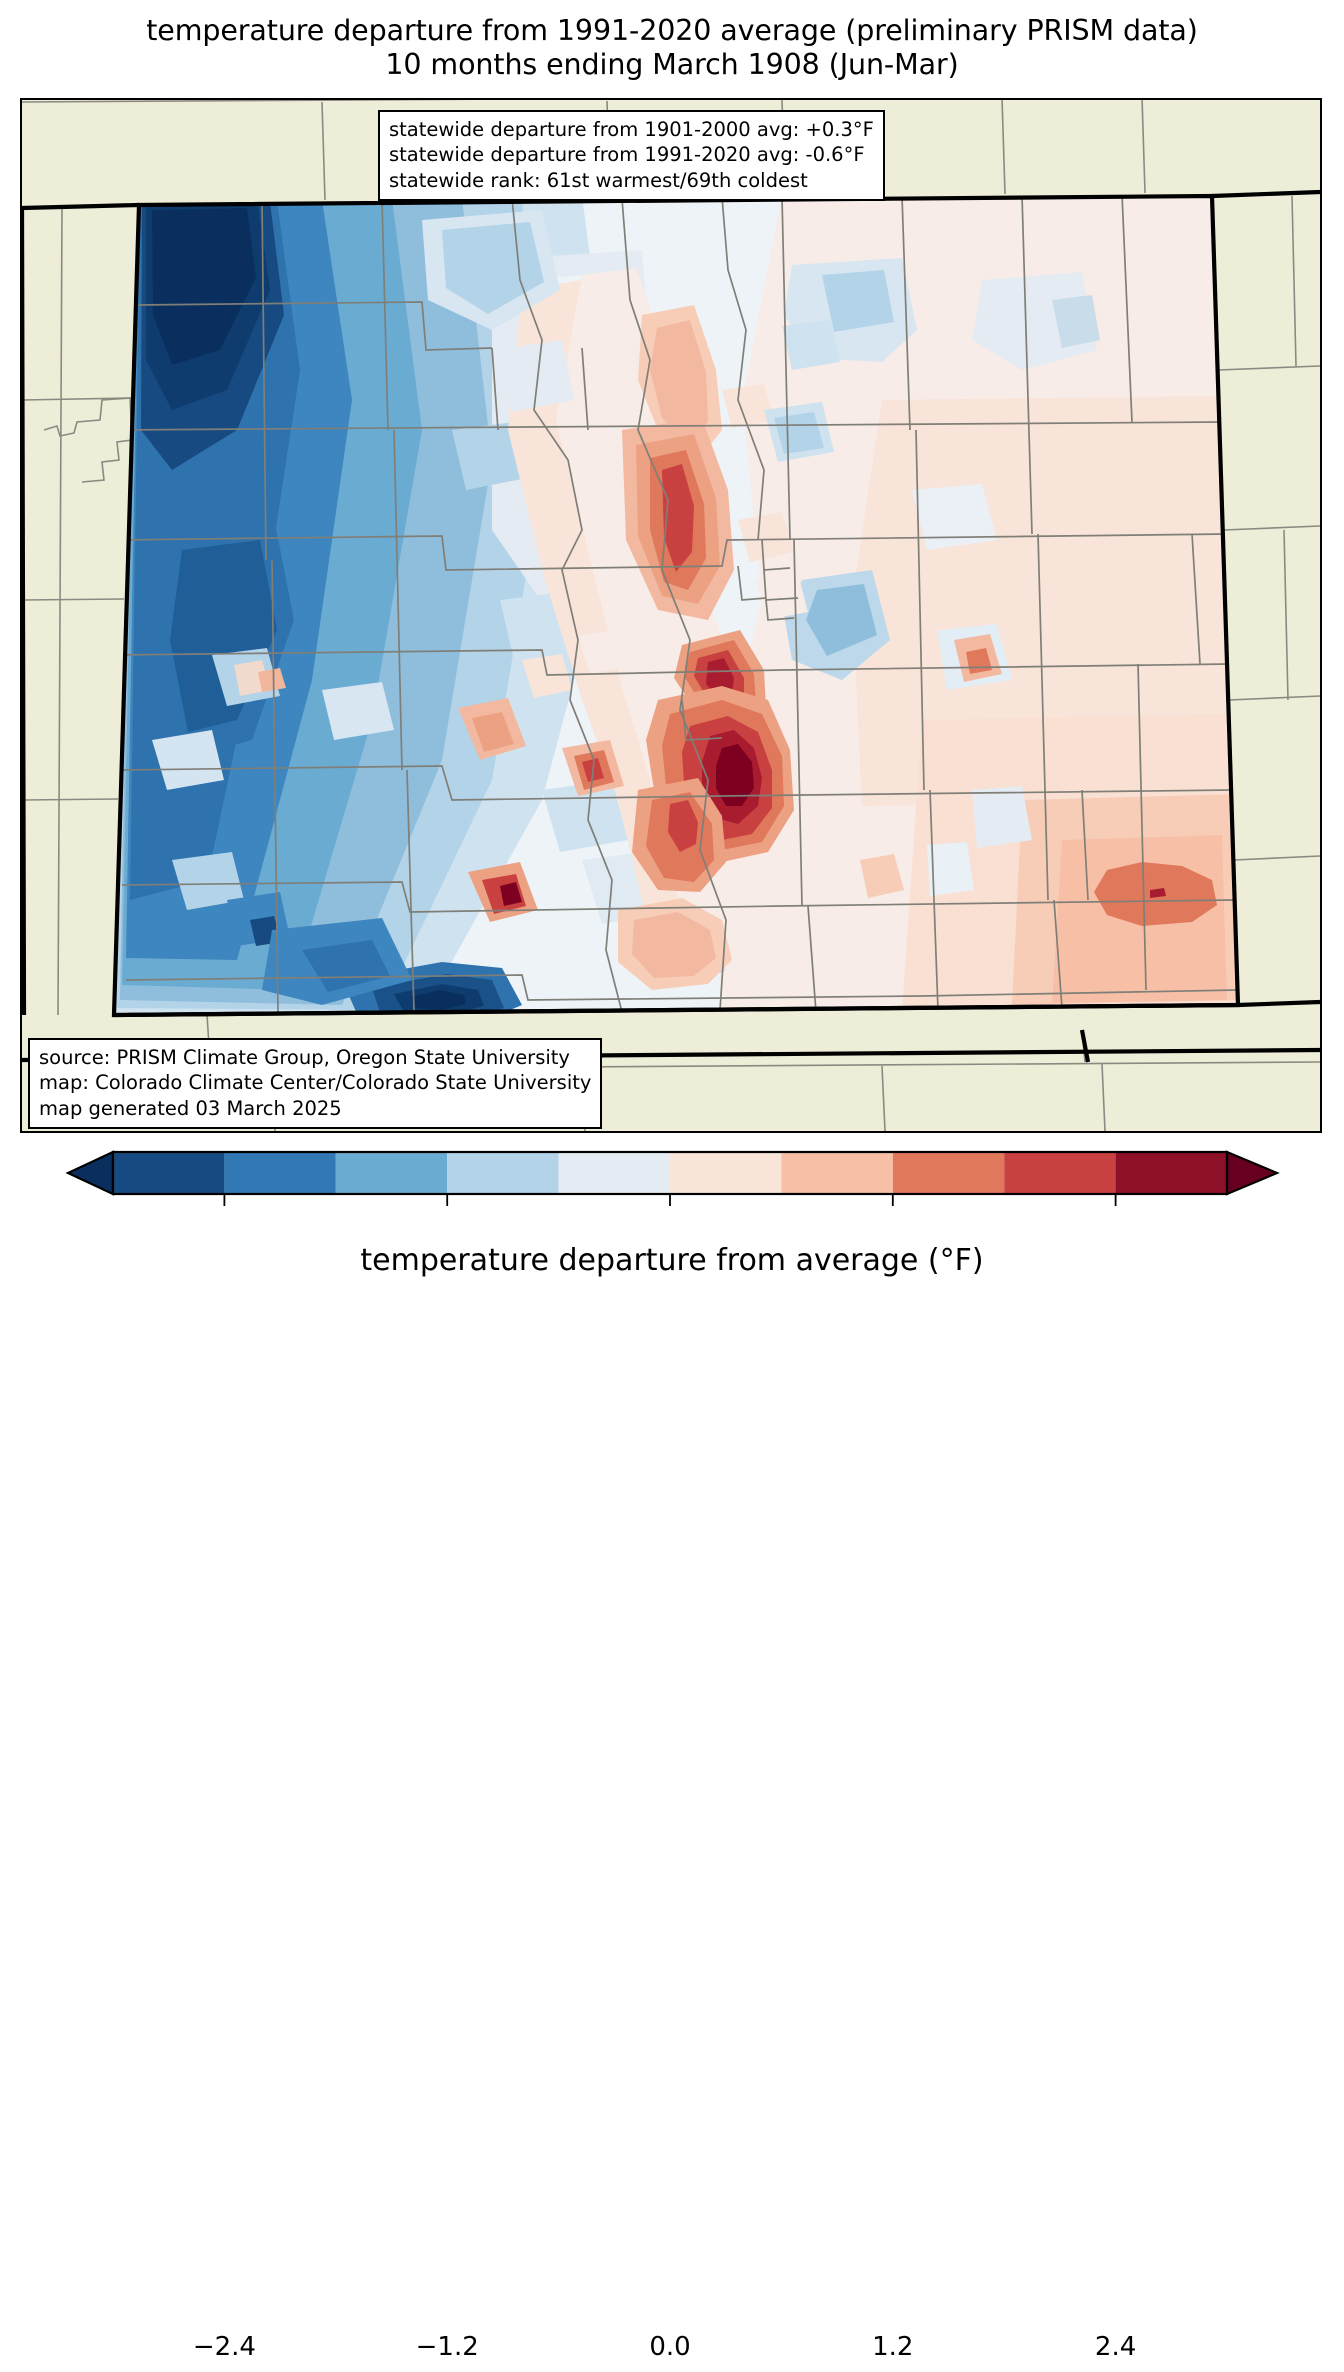 The height and width of the screenshot is (2372, 1344). I want to click on title-line-2: 10 months ending March 1908 (Jun-Mar), so click(672, 64).